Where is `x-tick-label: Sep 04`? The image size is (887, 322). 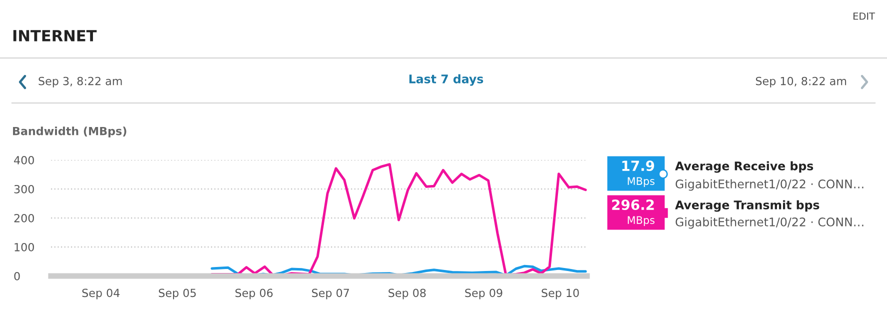 x-tick-label: Sep 04 is located at coordinates (101, 294).